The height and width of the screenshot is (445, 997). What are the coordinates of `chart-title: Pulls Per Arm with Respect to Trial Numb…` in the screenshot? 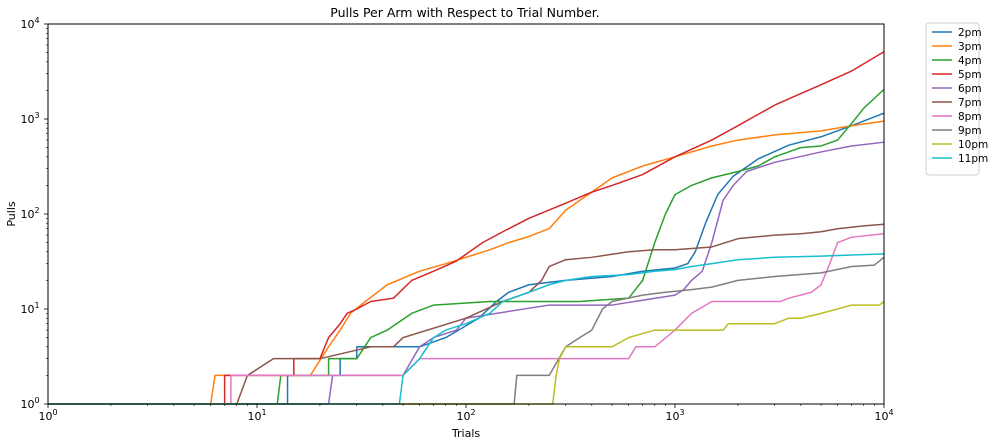 It's located at (464, 12).